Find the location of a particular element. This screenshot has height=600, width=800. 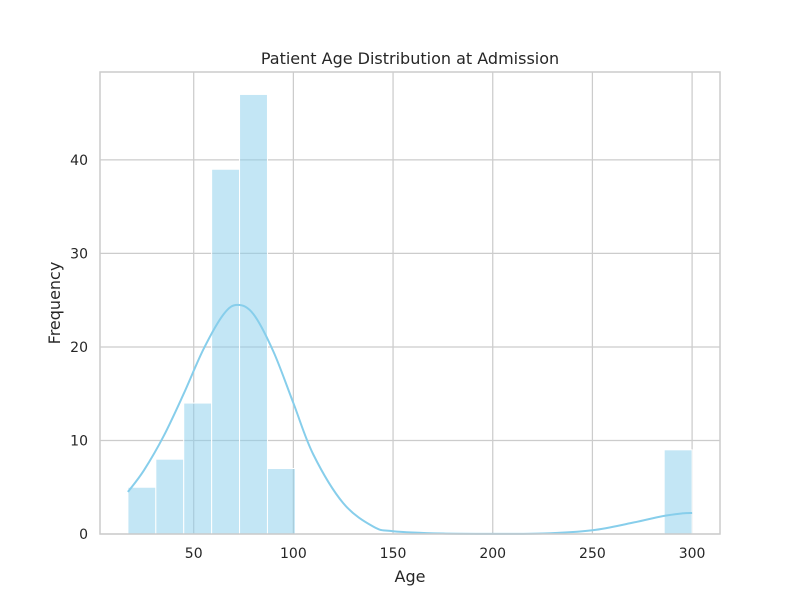

y-tick-labels: 0 10 20 30 40 is located at coordinates (79, 348).